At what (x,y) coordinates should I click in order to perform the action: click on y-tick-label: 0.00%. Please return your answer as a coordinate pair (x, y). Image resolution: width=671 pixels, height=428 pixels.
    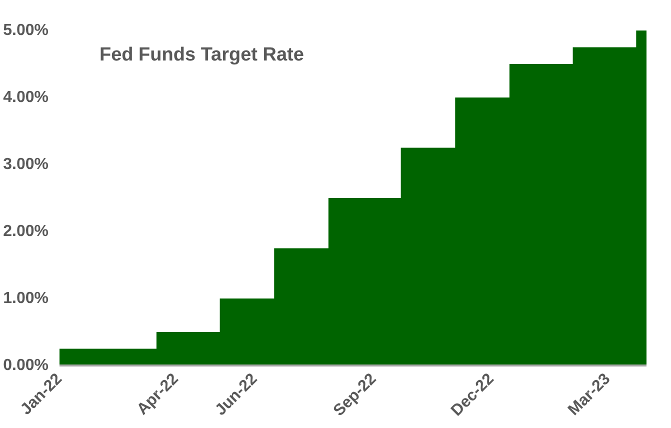
    Looking at the image, I should click on (26, 365).